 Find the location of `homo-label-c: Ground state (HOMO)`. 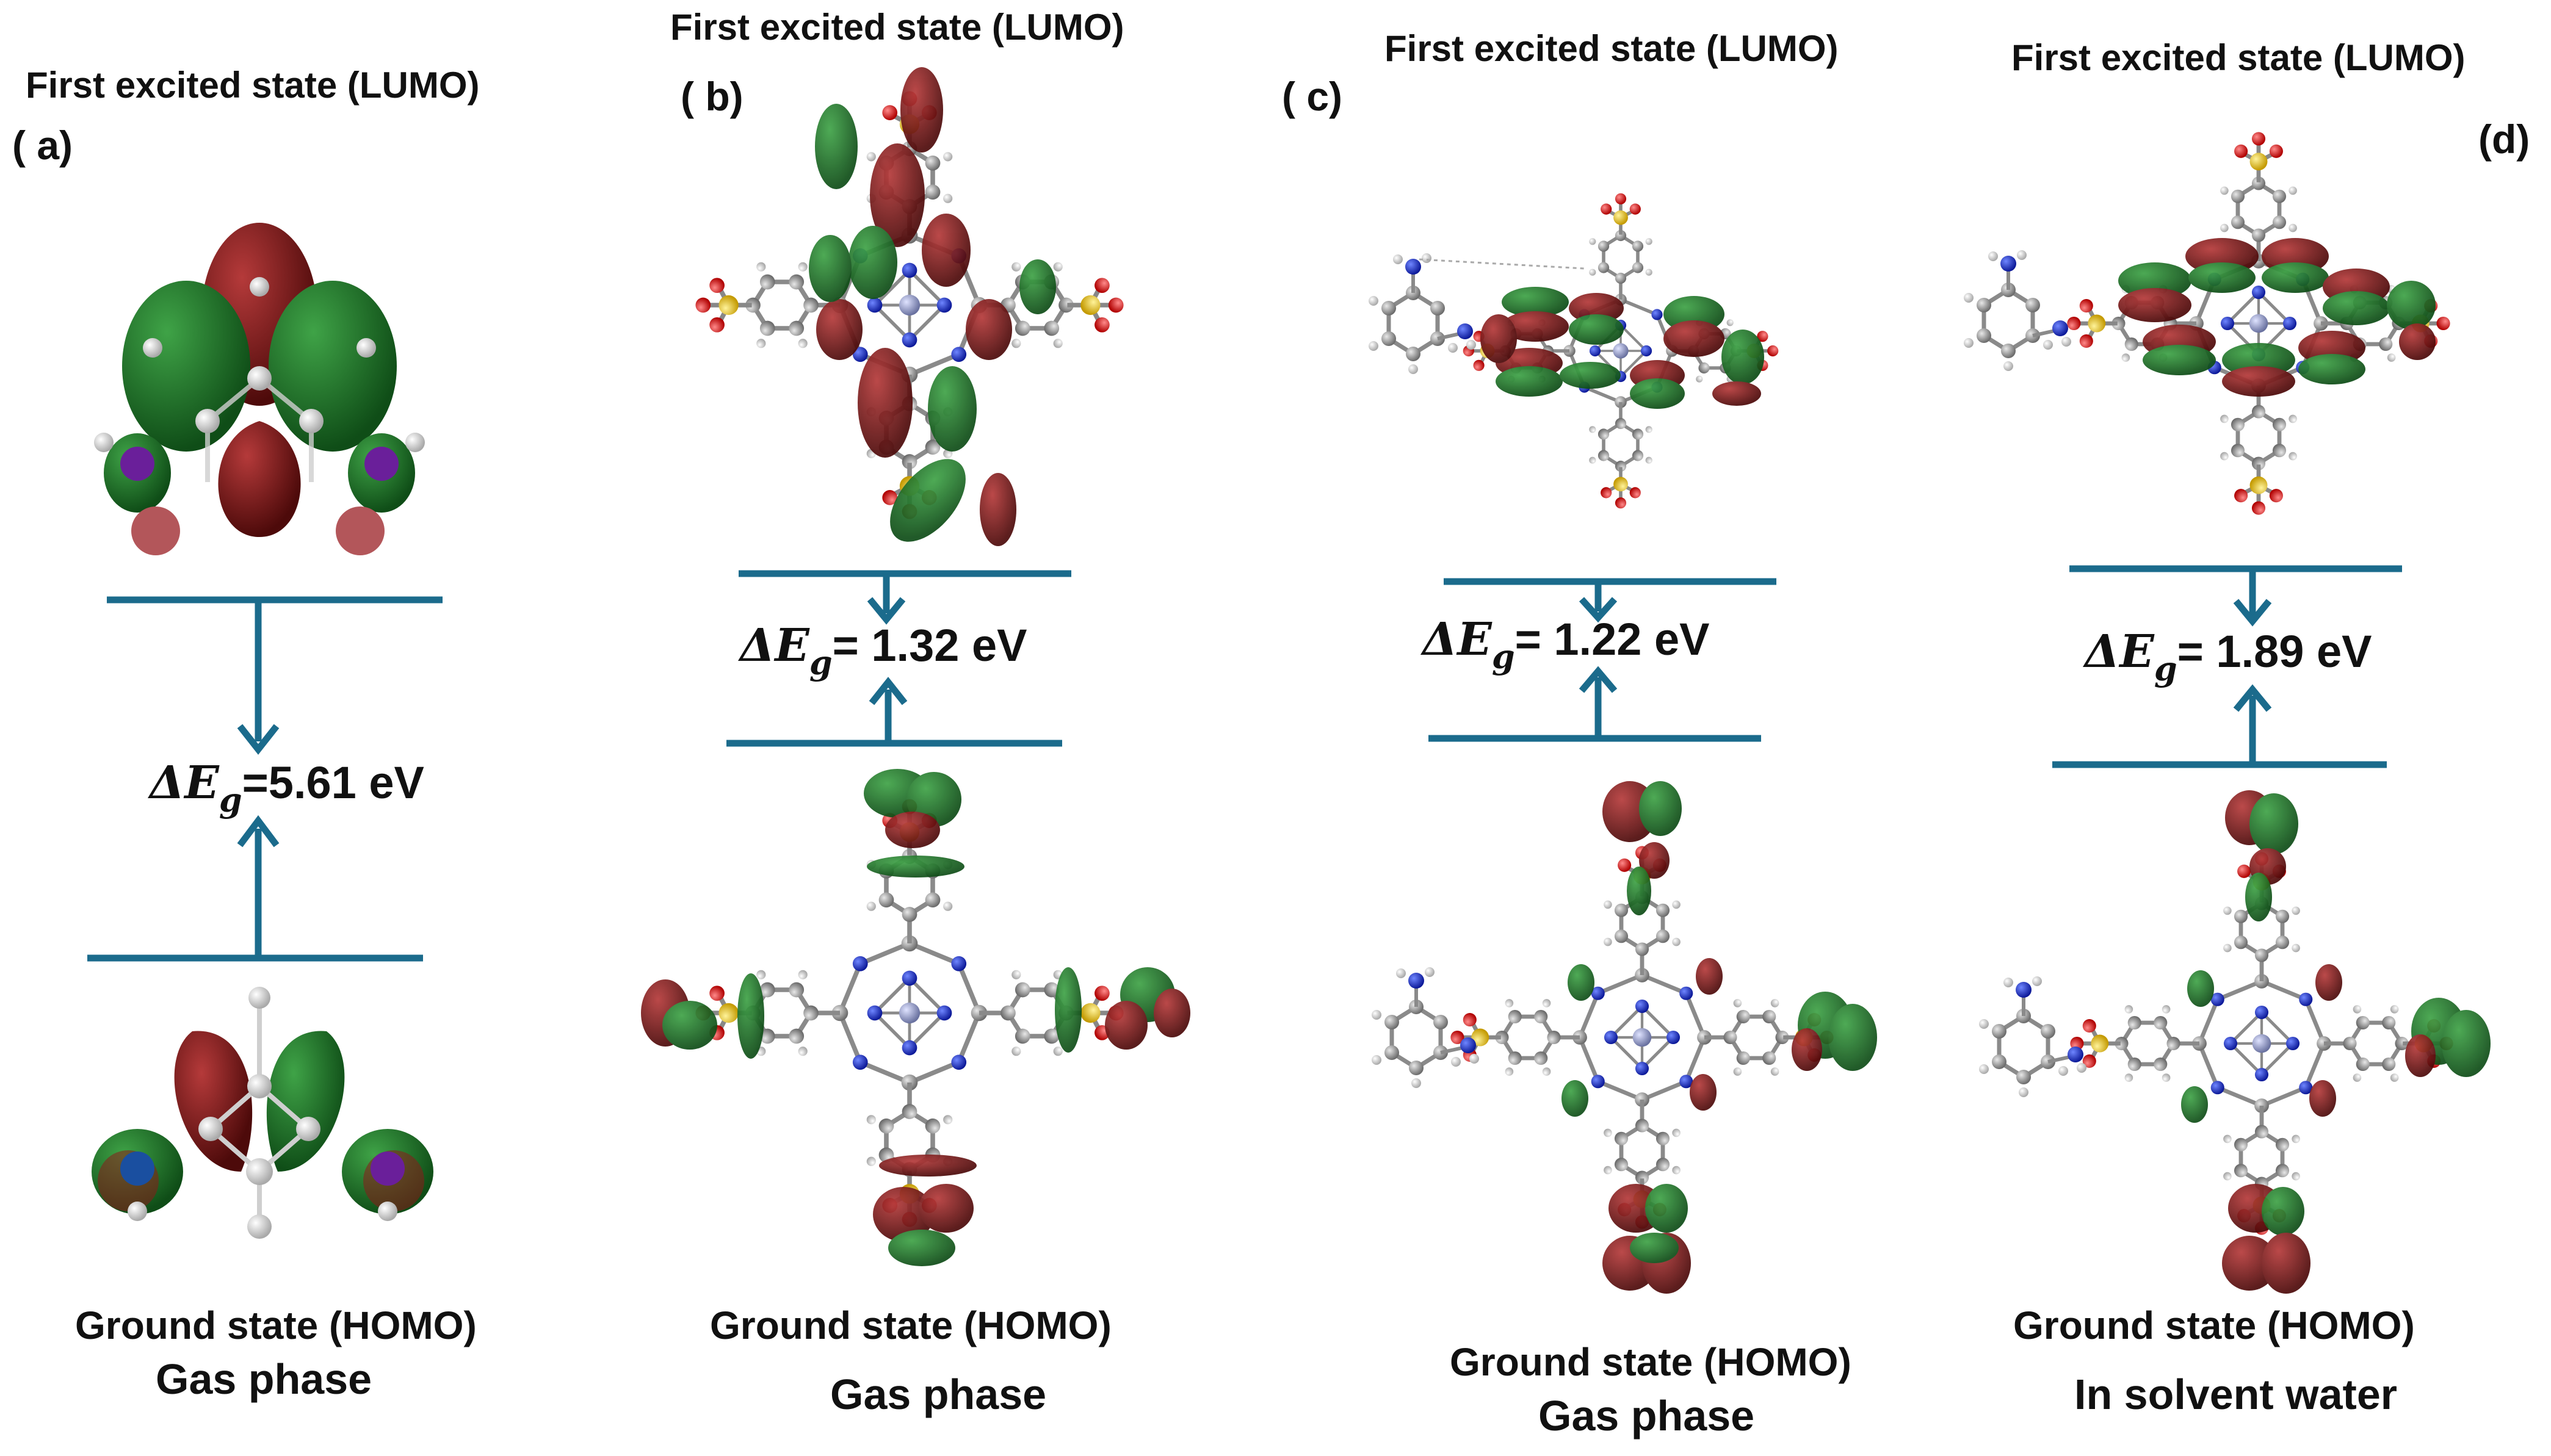

homo-label-c: Ground state (HOMO) is located at coordinates (1651, 1362).